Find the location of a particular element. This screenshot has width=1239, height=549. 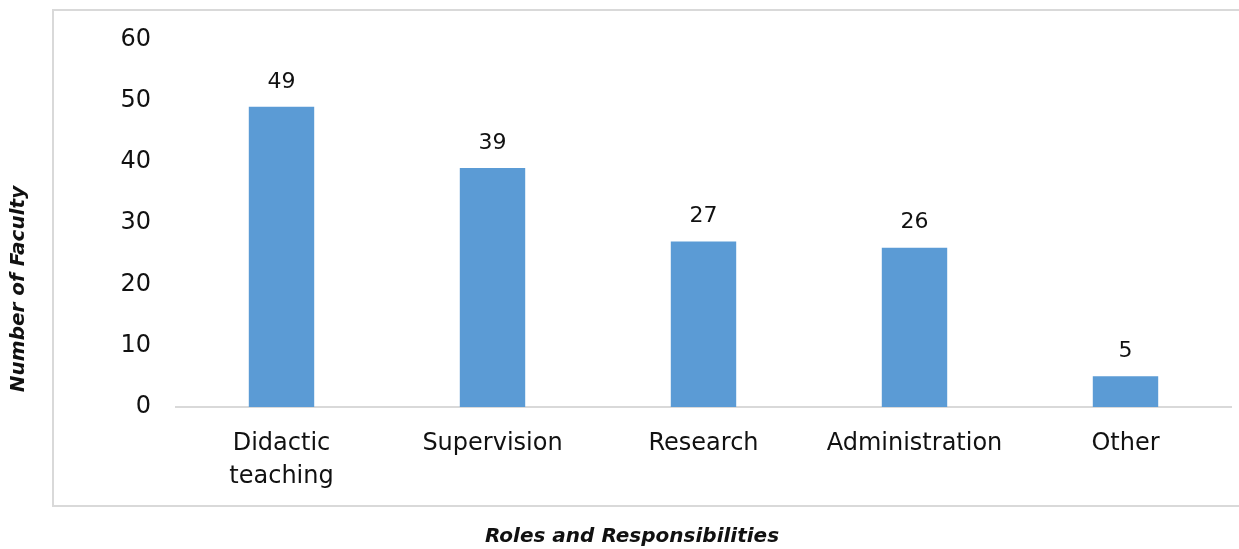

y-tick-label: 60 is located at coordinates (135, 37).